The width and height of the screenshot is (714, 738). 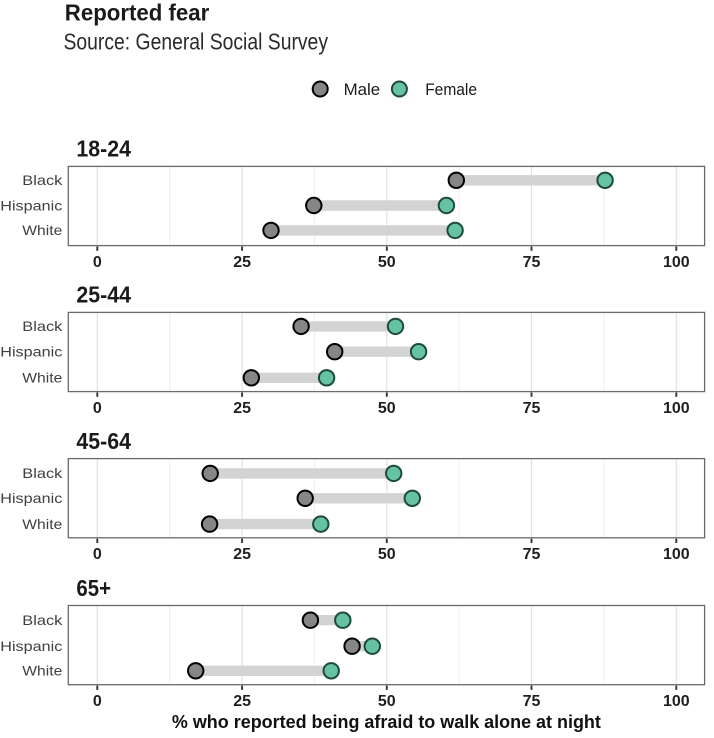 What do you see at coordinates (362, 89) in the screenshot?
I see `svg-text: Male` at bounding box center [362, 89].